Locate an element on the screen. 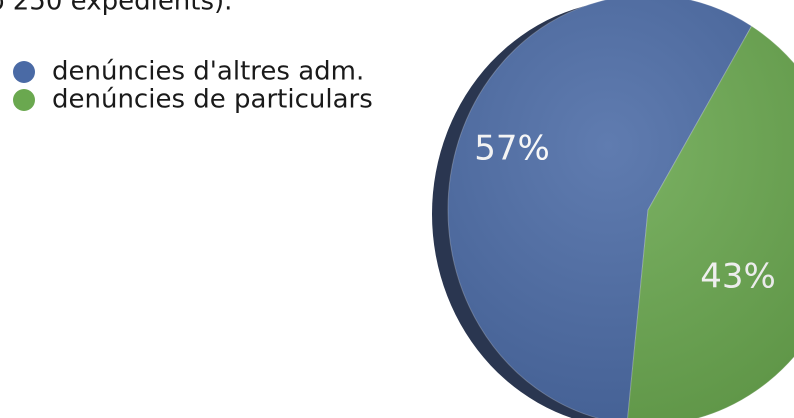 The image size is (794, 418). slice-label: 57% is located at coordinates (512, 149).